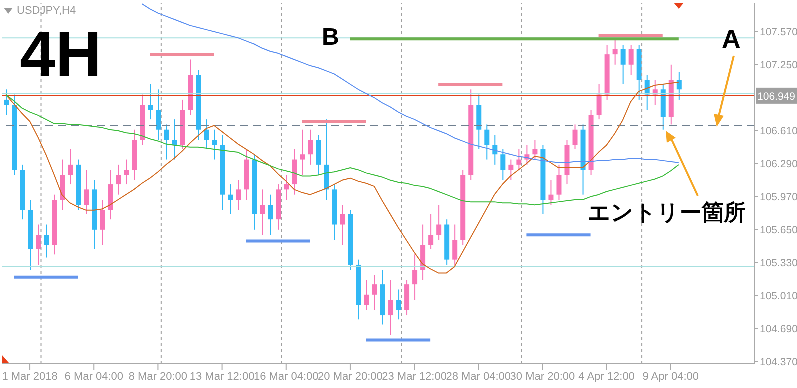 Image resolution: width=797 pixels, height=388 pixels. What do you see at coordinates (731, 39) in the screenshot?
I see `text: A` at bounding box center [731, 39].